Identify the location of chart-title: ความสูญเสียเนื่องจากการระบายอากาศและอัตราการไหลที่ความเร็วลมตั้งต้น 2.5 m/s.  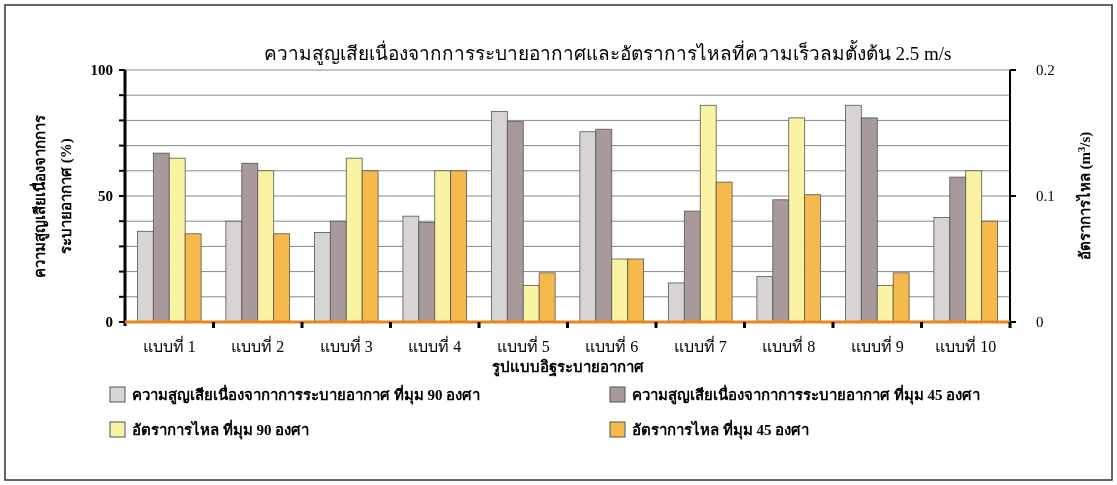
(607, 52).